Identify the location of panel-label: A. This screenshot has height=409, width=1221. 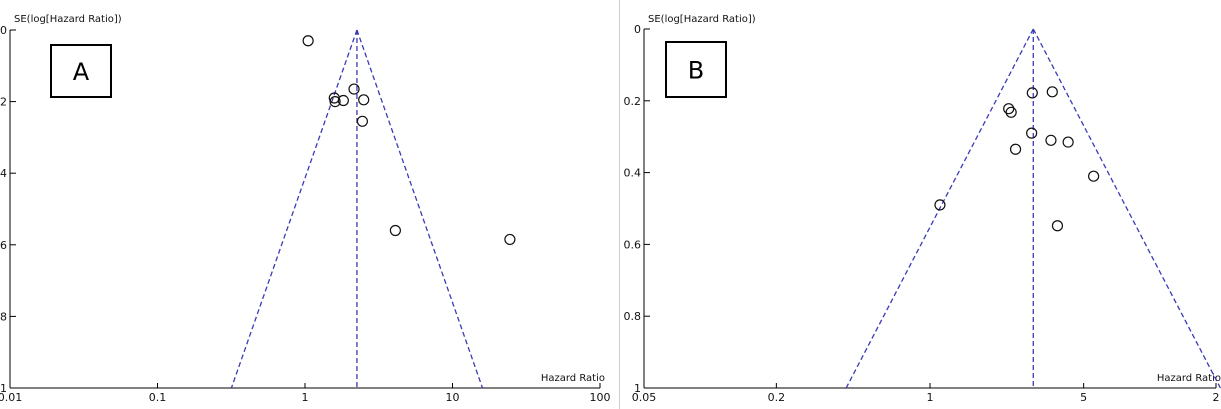
(81, 72).